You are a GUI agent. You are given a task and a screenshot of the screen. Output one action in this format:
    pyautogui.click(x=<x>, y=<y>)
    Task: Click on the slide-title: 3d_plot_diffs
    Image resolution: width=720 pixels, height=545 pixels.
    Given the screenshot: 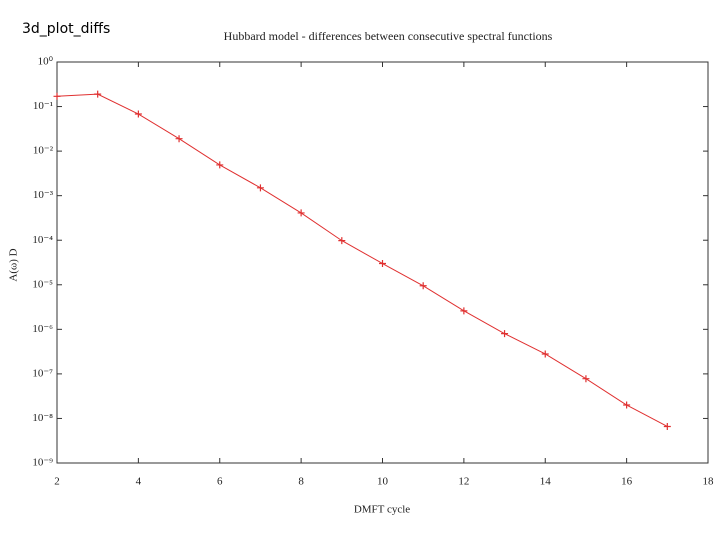 What is the action you would take?
    pyautogui.click(x=66, y=29)
    